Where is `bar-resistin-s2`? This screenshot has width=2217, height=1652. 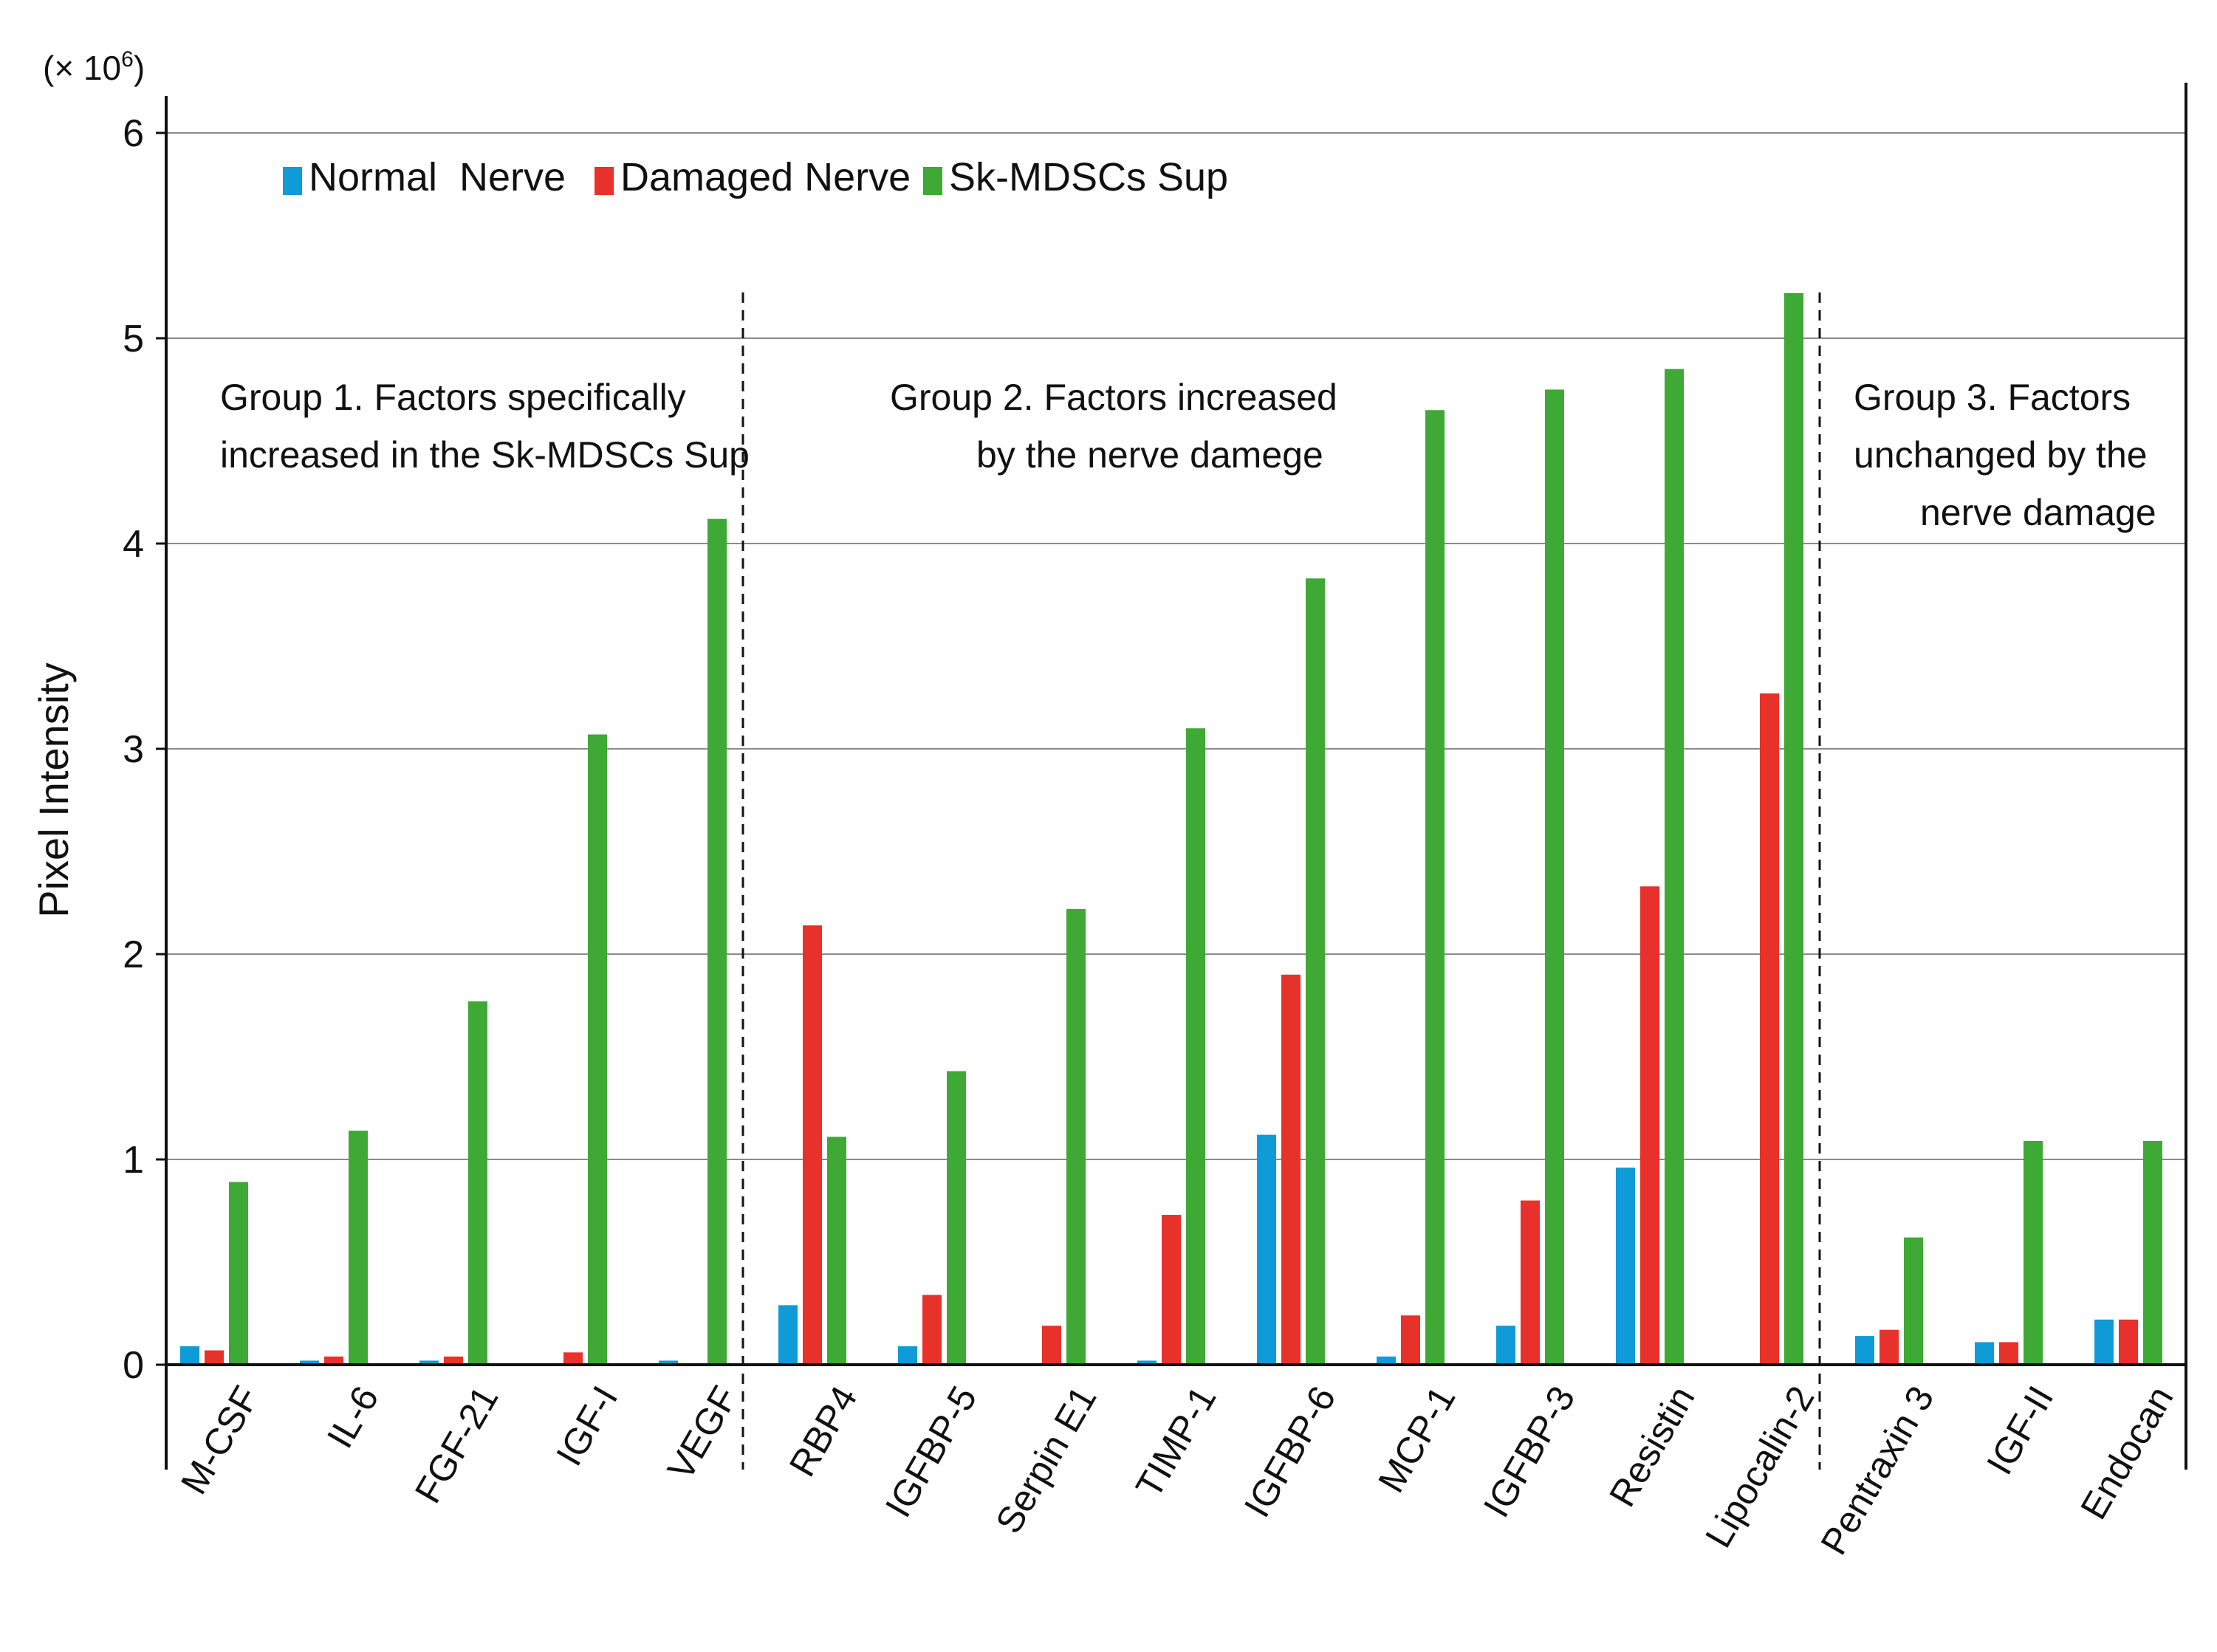 bar-resistin-s2 is located at coordinates (1674, 867).